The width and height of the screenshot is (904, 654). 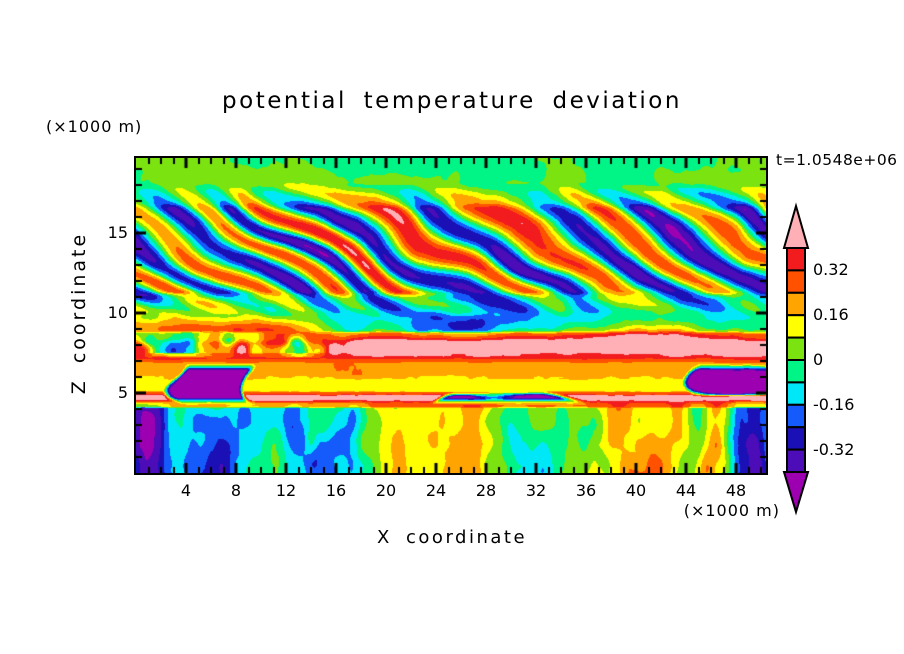 I want to click on x-tick-label: 8, so click(x=236, y=490).